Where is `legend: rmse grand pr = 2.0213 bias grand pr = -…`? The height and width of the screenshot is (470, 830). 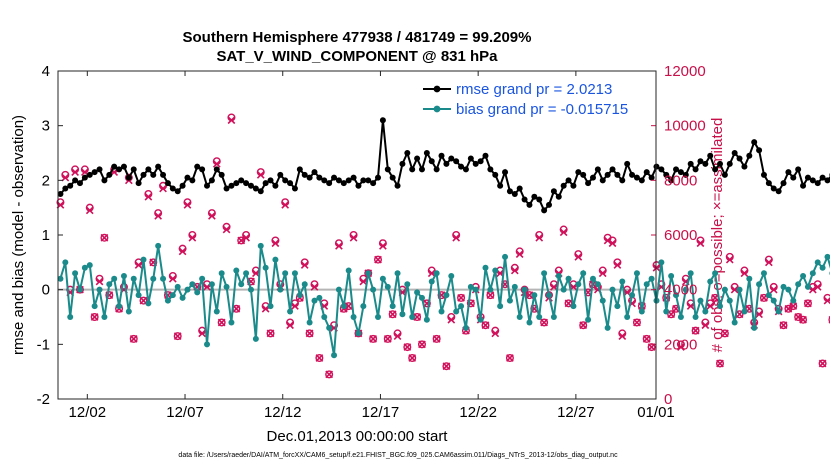 legend: rmse grand pr = 2.0213 bias grand pr = -… is located at coordinates (534, 99).